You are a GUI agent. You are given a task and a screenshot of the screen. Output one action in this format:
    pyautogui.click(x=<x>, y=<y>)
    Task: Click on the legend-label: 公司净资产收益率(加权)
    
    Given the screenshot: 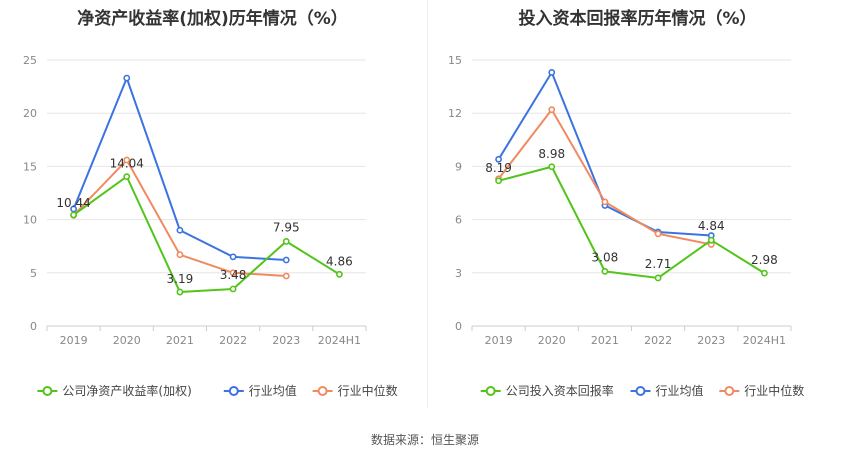 What is the action you would take?
    pyautogui.click(x=126, y=390)
    